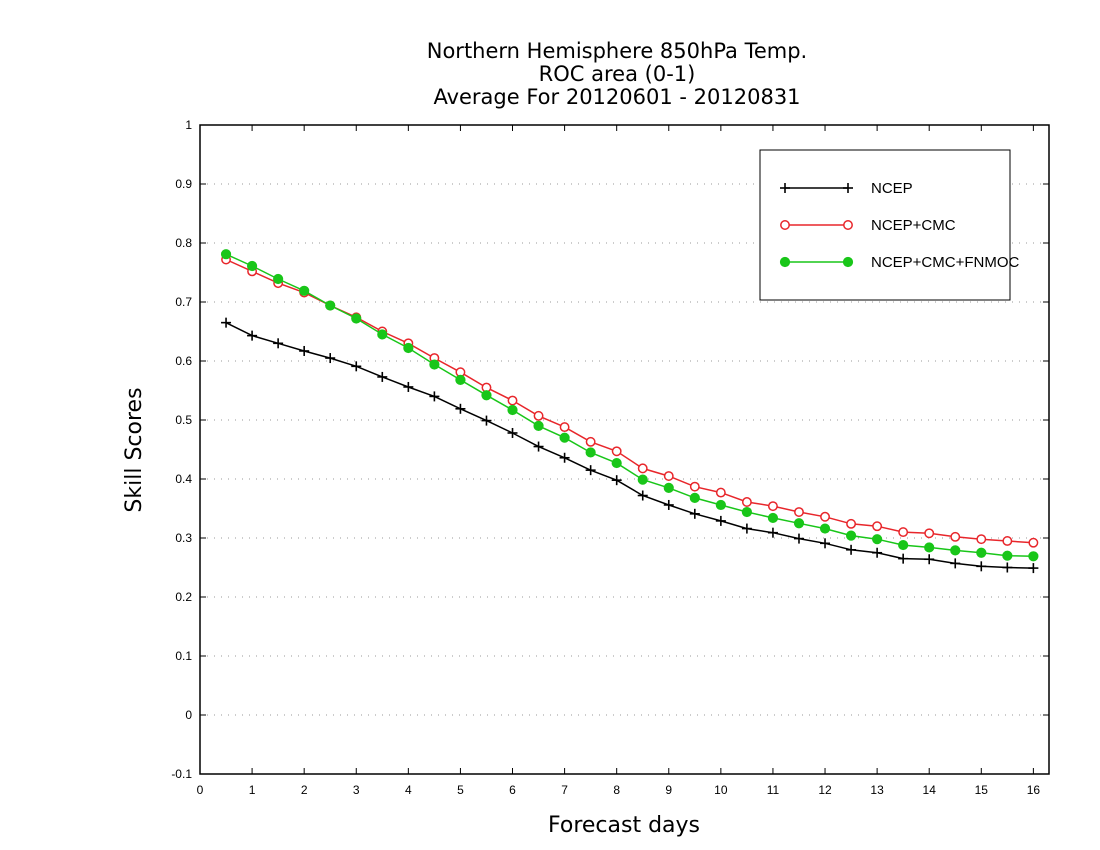  Describe the element at coordinates (512, 790) in the screenshot. I see `x-tick-label: 6` at that location.